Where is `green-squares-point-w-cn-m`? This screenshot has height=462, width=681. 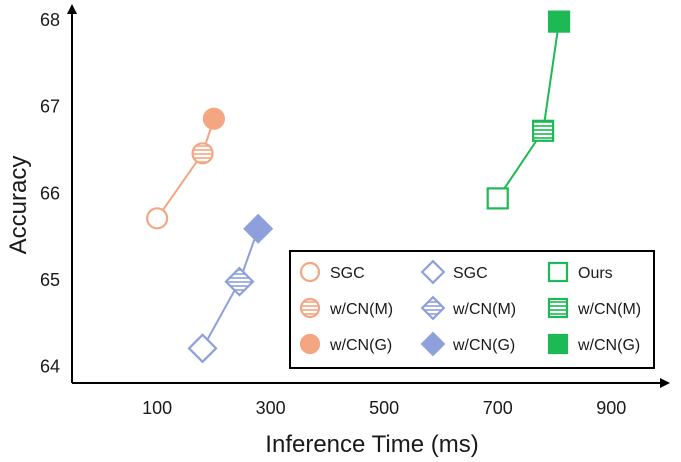 green-squares-point-w-cn-m is located at coordinates (543, 130).